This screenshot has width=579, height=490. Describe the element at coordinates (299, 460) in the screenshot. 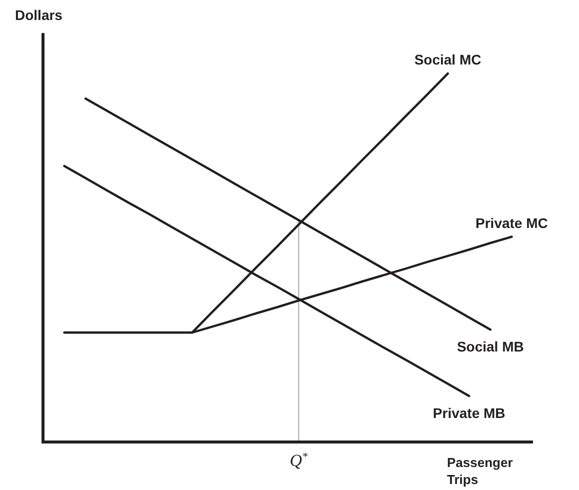

I see `text: Q$^{*}$` at that location.